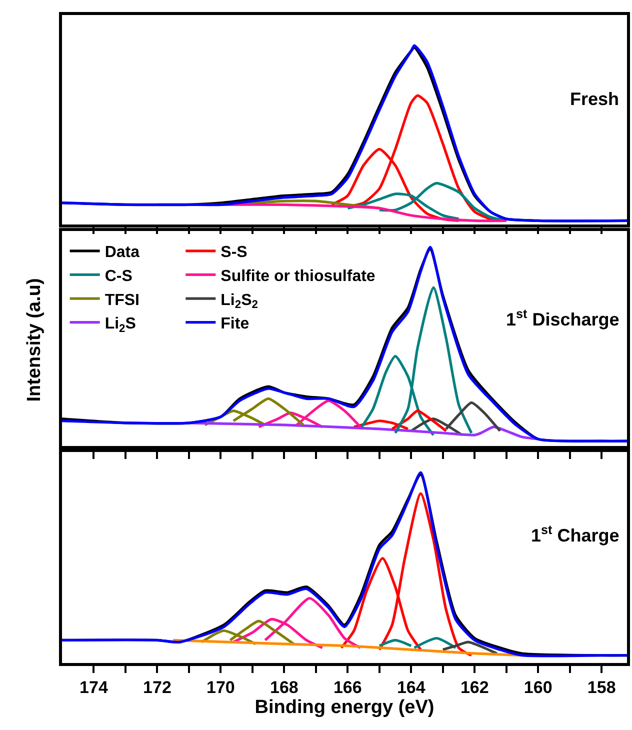  Describe the element at coordinates (563, 318) in the screenshot. I see `annotation: 1$^{st}$ Discharge` at that location.